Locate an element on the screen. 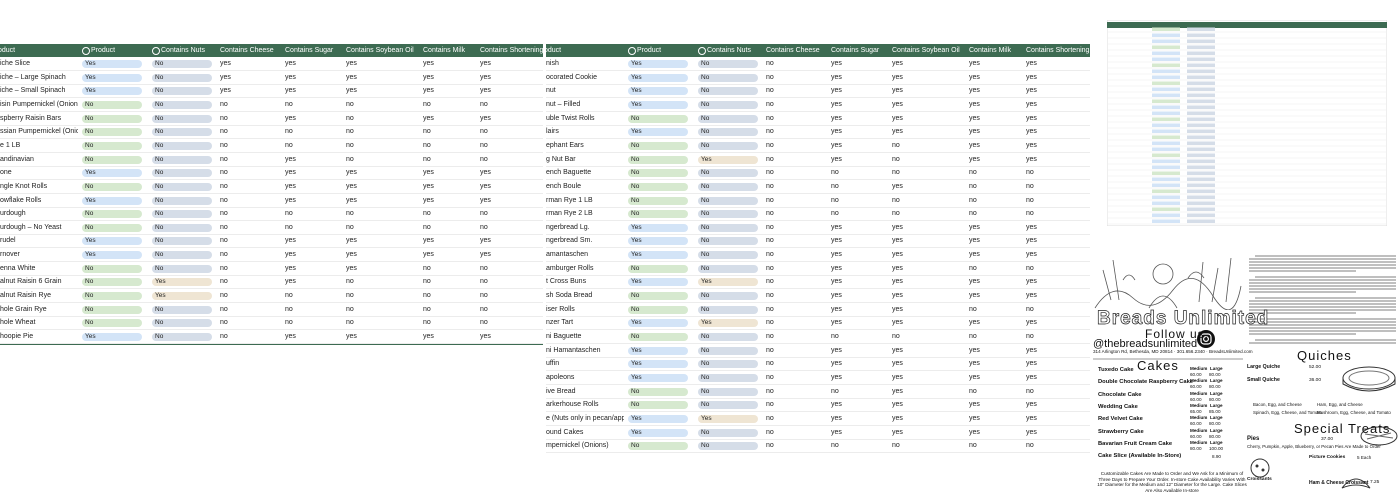 This screenshot has height=500, width=1400. cake-name: Strawberry Cake is located at coordinates (1121, 431).